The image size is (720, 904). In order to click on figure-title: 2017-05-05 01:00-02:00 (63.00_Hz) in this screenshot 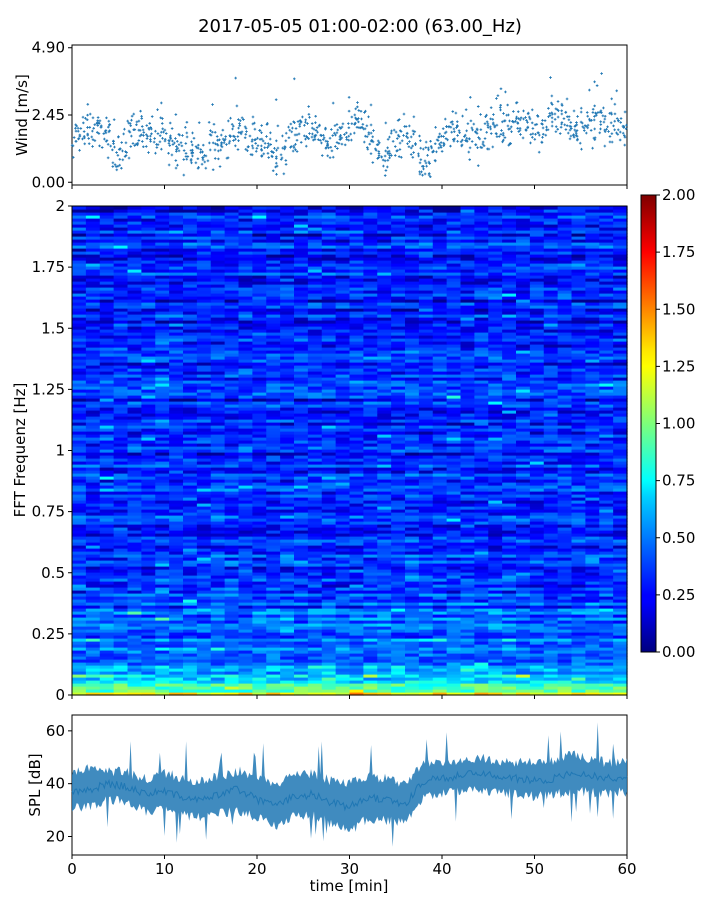, I will do `click(360, 26)`.